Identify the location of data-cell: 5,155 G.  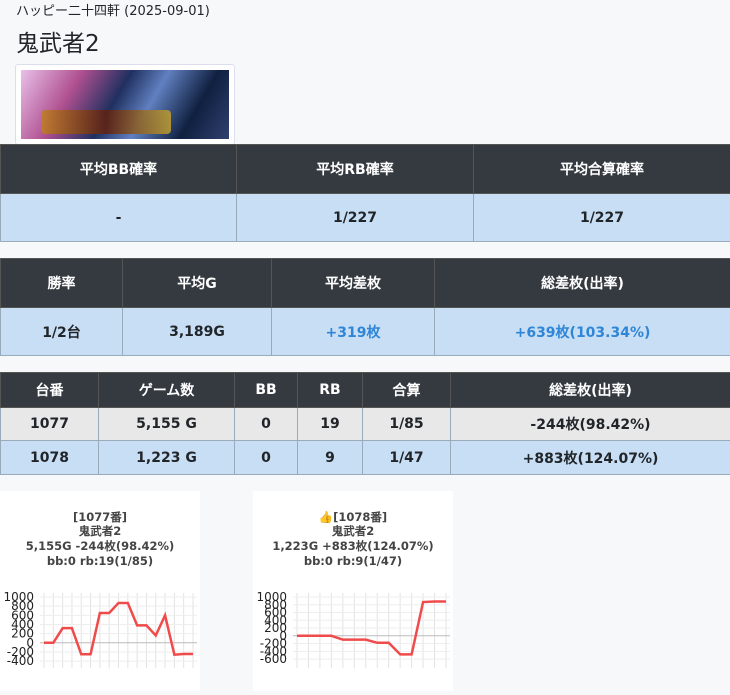
(167, 424).